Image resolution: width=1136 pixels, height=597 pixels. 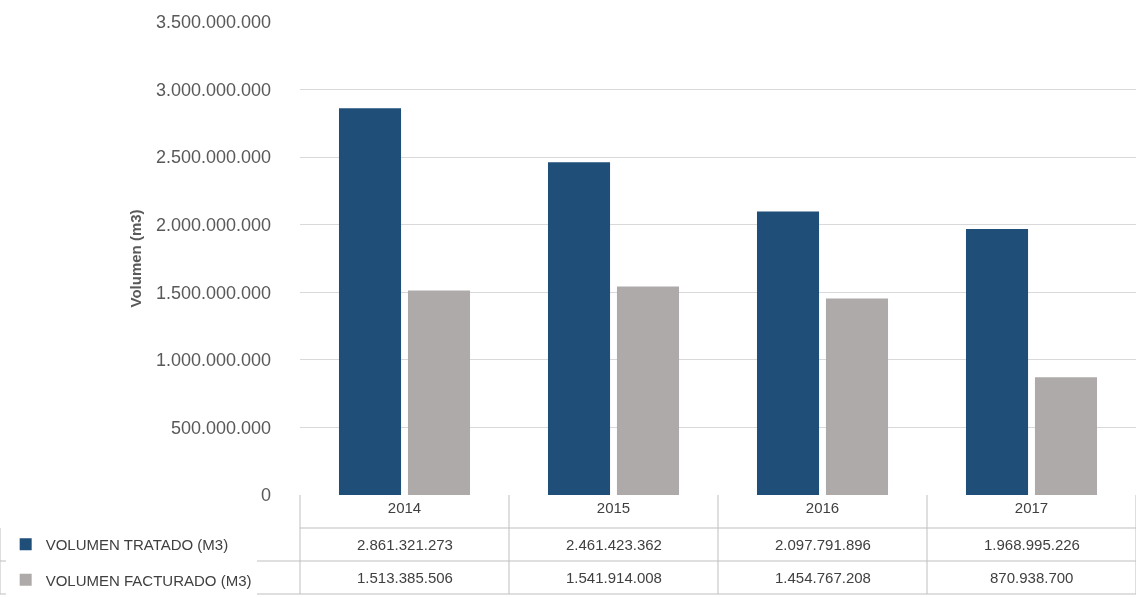 What do you see at coordinates (405, 544) in the screenshot?
I see `data-label: 2.861.321.273` at bounding box center [405, 544].